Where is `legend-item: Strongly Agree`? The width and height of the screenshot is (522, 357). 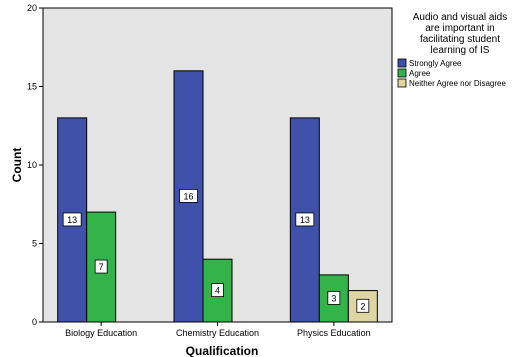
legend-item: Strongly Agree is located at coordinates (435, 63).